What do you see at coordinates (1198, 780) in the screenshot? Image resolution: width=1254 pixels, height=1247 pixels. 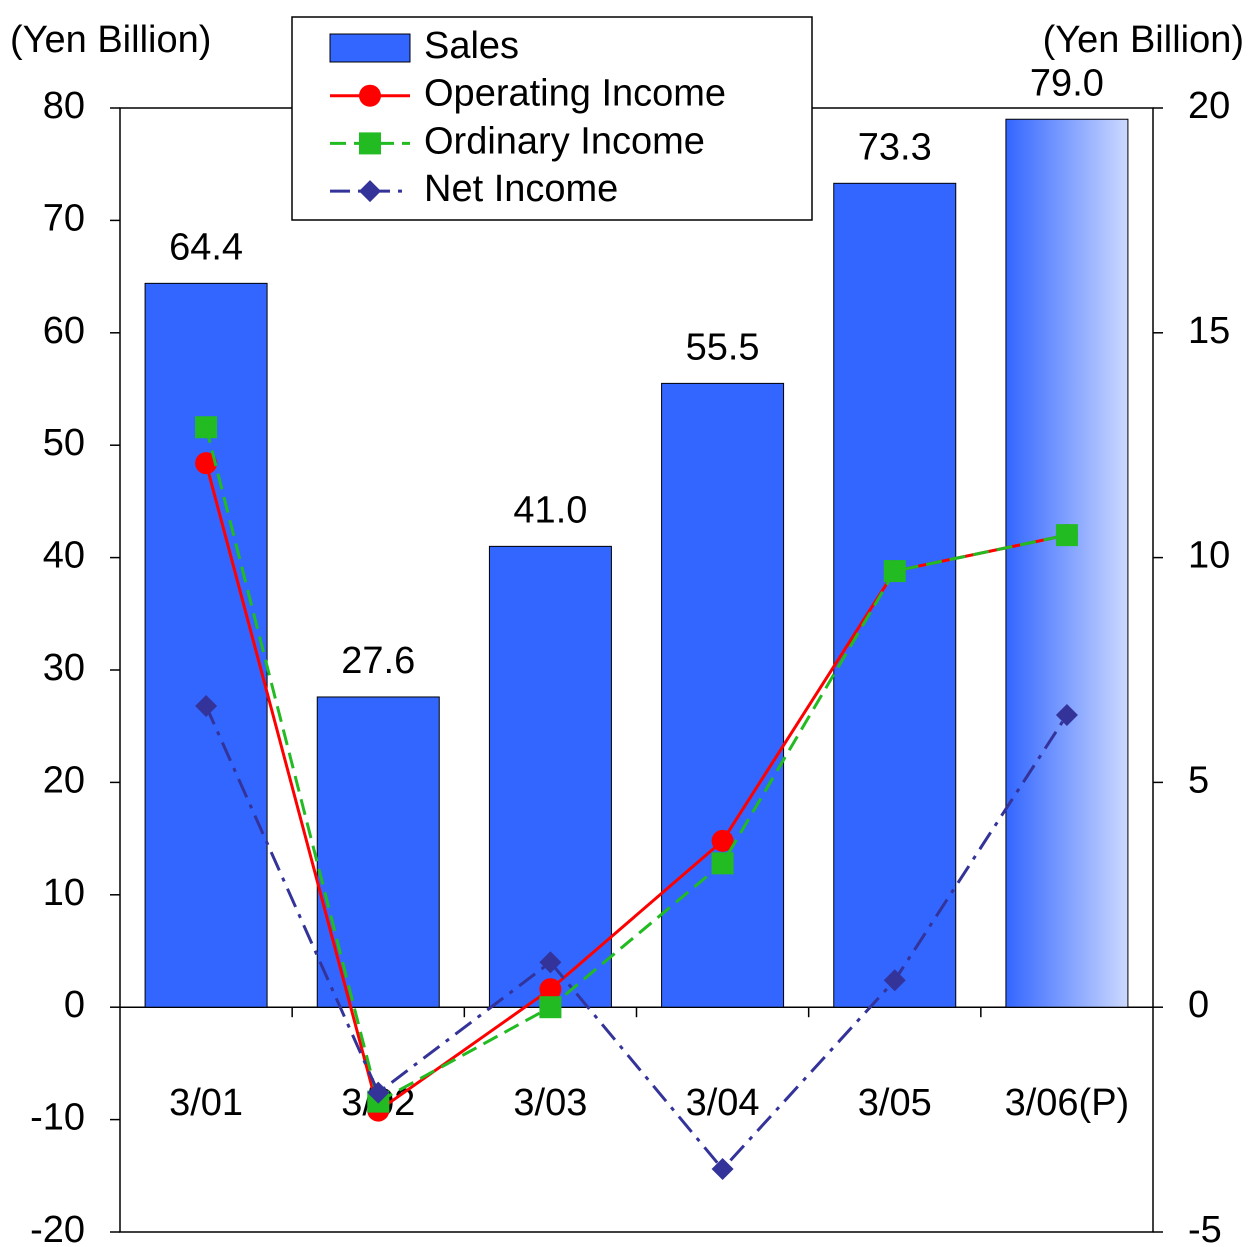 I see `y2-tick-label: 5` at bounding box center [1198, 780].